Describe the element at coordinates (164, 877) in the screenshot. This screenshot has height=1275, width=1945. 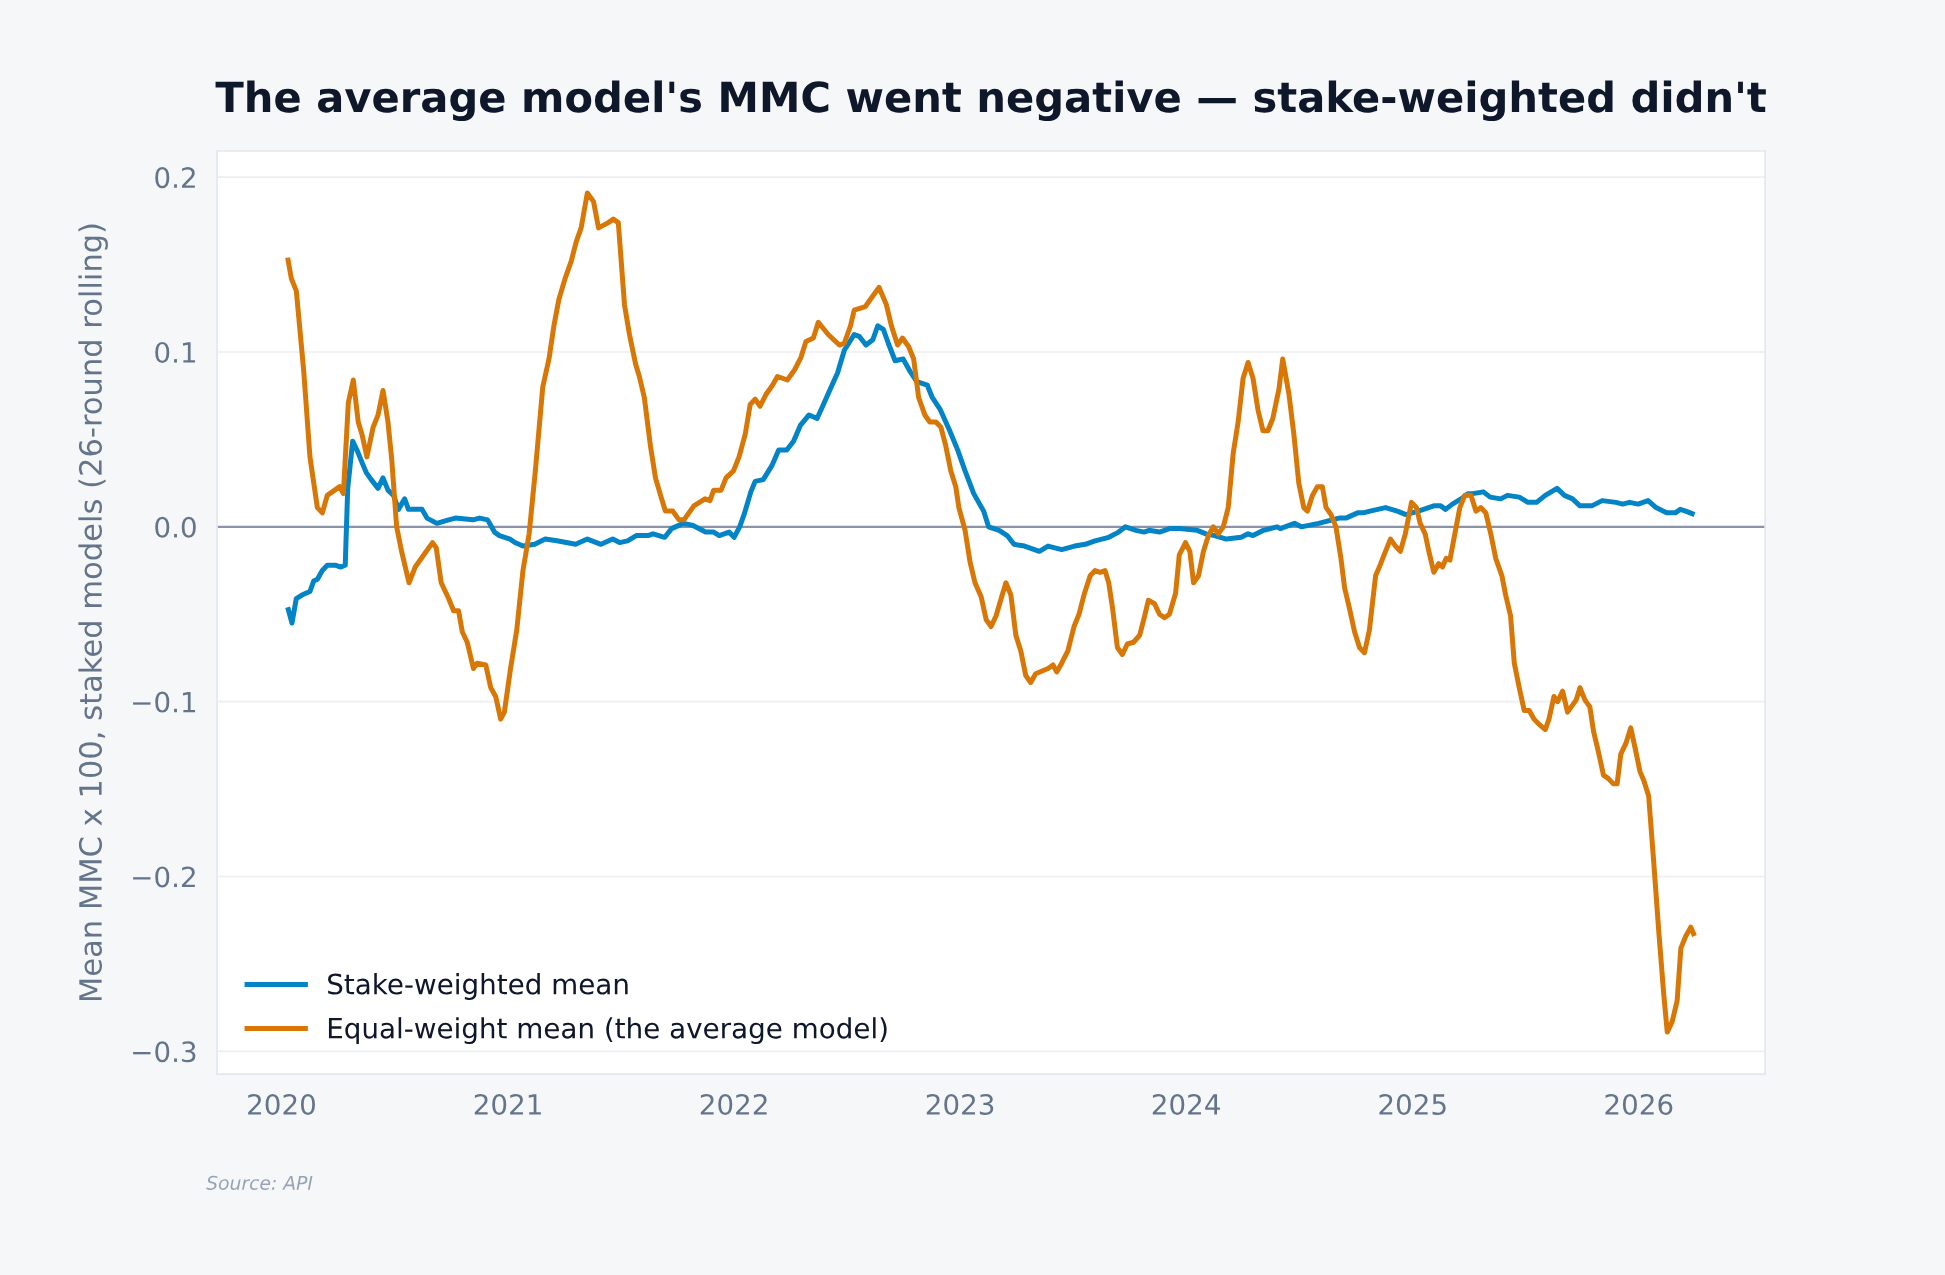
I see `y-tick-label: −0.2` at that location.